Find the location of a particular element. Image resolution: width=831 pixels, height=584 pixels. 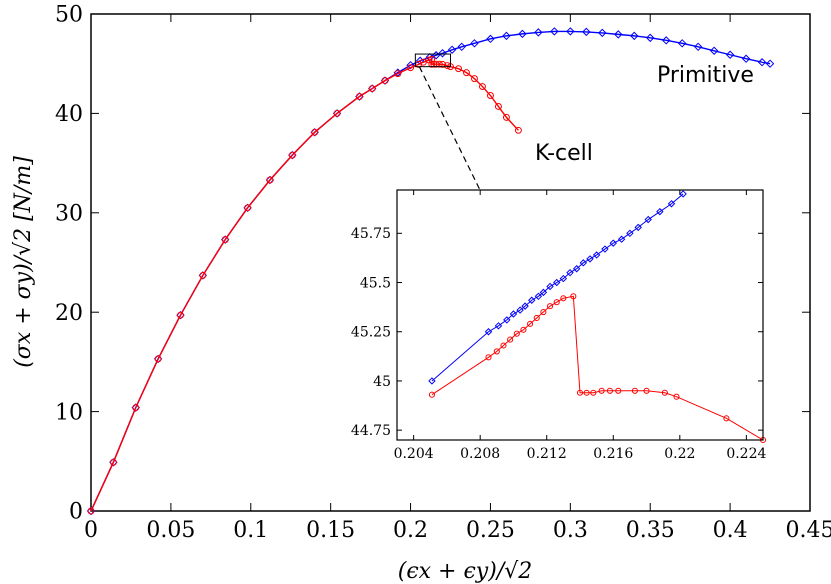

x-tick-label: 0.45 is located at coordinates (808, 530).